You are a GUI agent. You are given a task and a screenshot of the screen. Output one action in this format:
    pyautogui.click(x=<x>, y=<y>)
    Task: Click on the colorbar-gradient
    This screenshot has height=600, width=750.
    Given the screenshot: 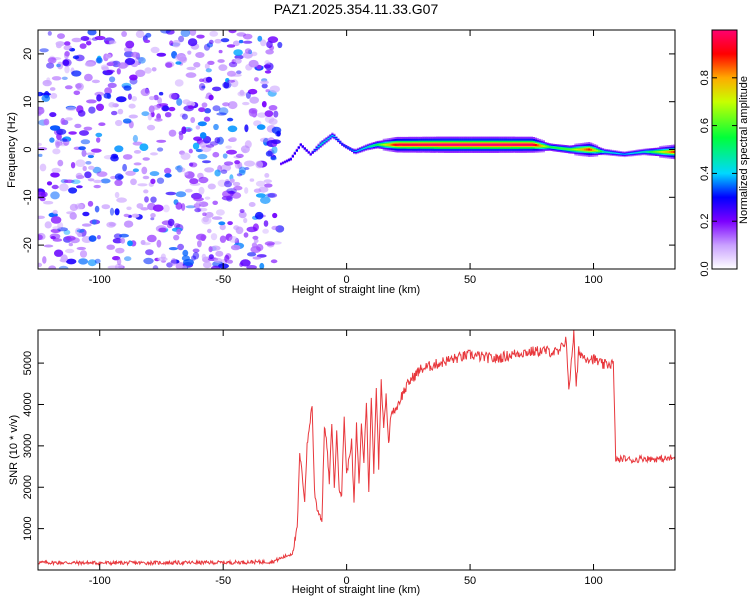 What is the action you would take?
    pyautogui.click(x=724, y=149)
    